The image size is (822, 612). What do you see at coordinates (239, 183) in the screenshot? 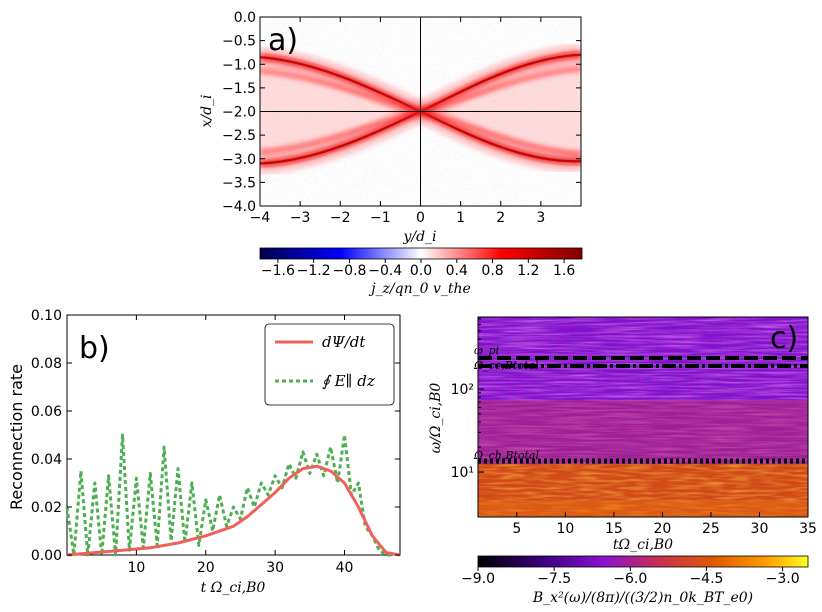
I see `y-tick-label: −3.5` at bounding box center [239, 183].